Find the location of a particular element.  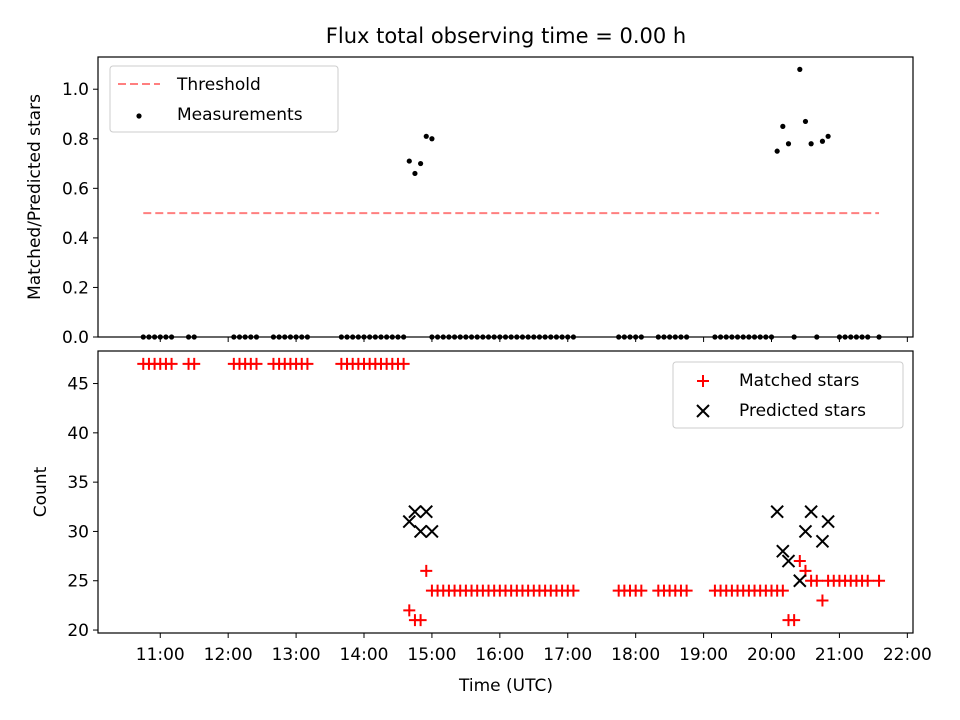

threshold-legend-label: Threshold is located at coordinates (218, 85).